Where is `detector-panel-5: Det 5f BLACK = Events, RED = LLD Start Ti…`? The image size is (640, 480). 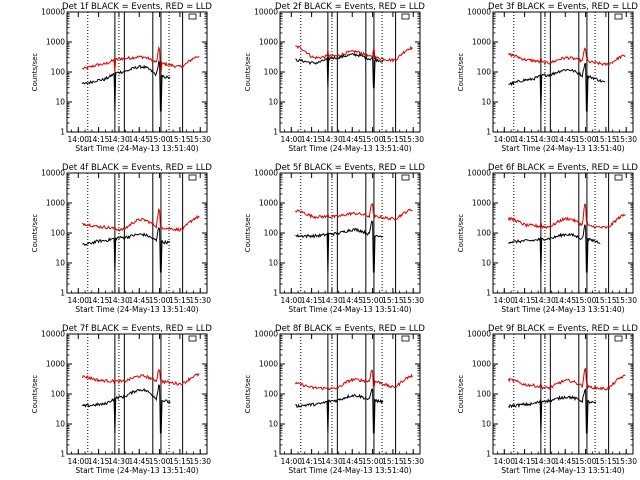
detector-panel-5: Det 5f BLACK = Events, RED = LLD Start Ti… is located at coordinates (334, 238).